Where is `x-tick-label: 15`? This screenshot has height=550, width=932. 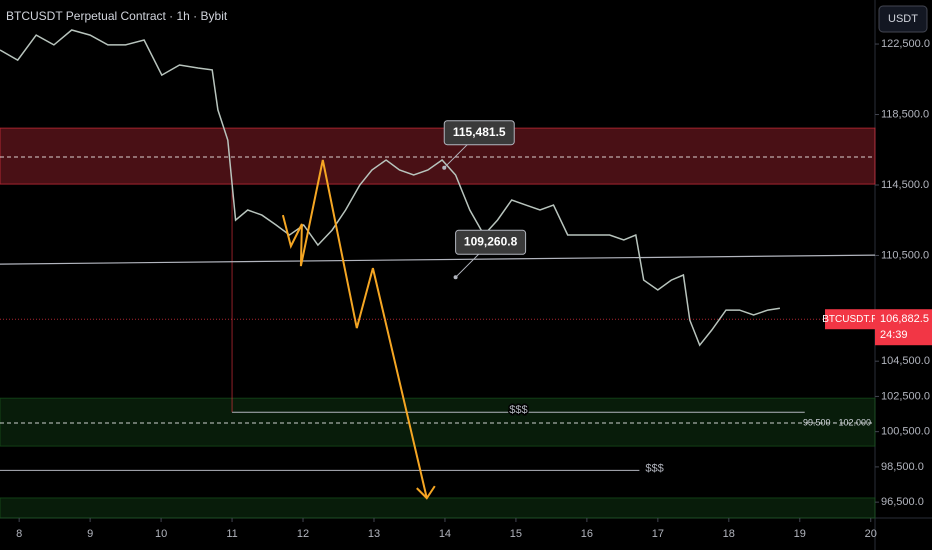 x-tick-label: 15 is located at coordinates (516, 534).